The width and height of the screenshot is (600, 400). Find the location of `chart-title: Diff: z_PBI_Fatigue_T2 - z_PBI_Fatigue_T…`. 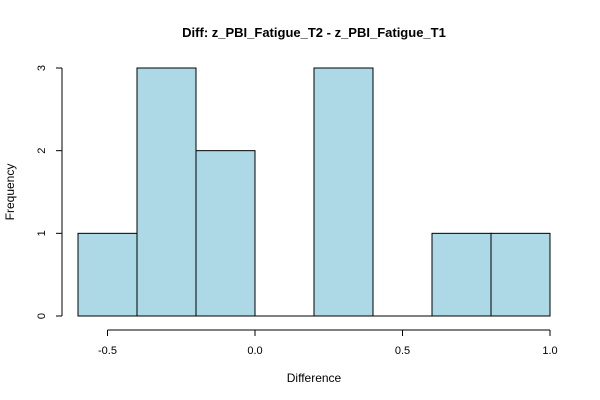

chart-title: Diff: z_PBI_Fatigue_T2 - z_PBI_Fatigue_T… is located at coordinates (314, 32).